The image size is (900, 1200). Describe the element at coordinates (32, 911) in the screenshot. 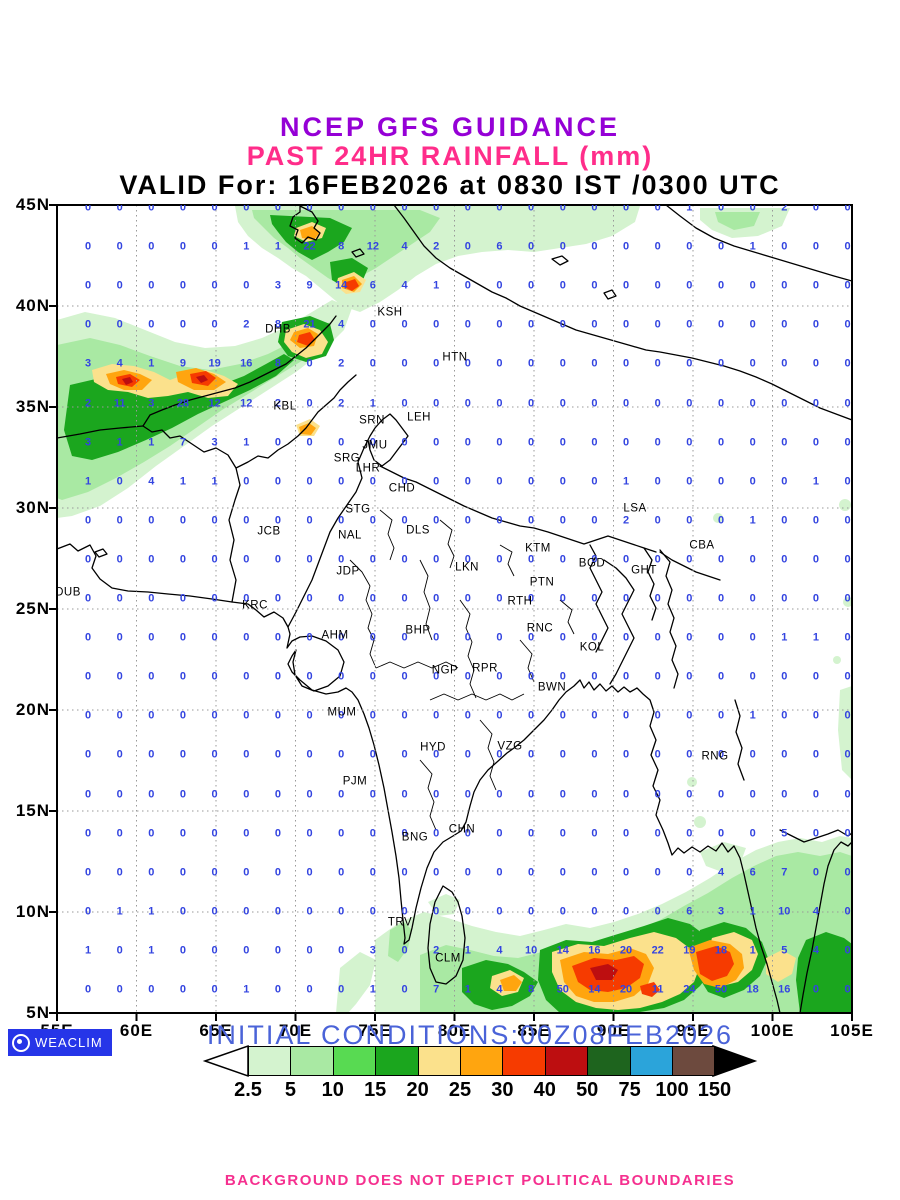

I see `y-axis-label-10N: 10N` at that location.